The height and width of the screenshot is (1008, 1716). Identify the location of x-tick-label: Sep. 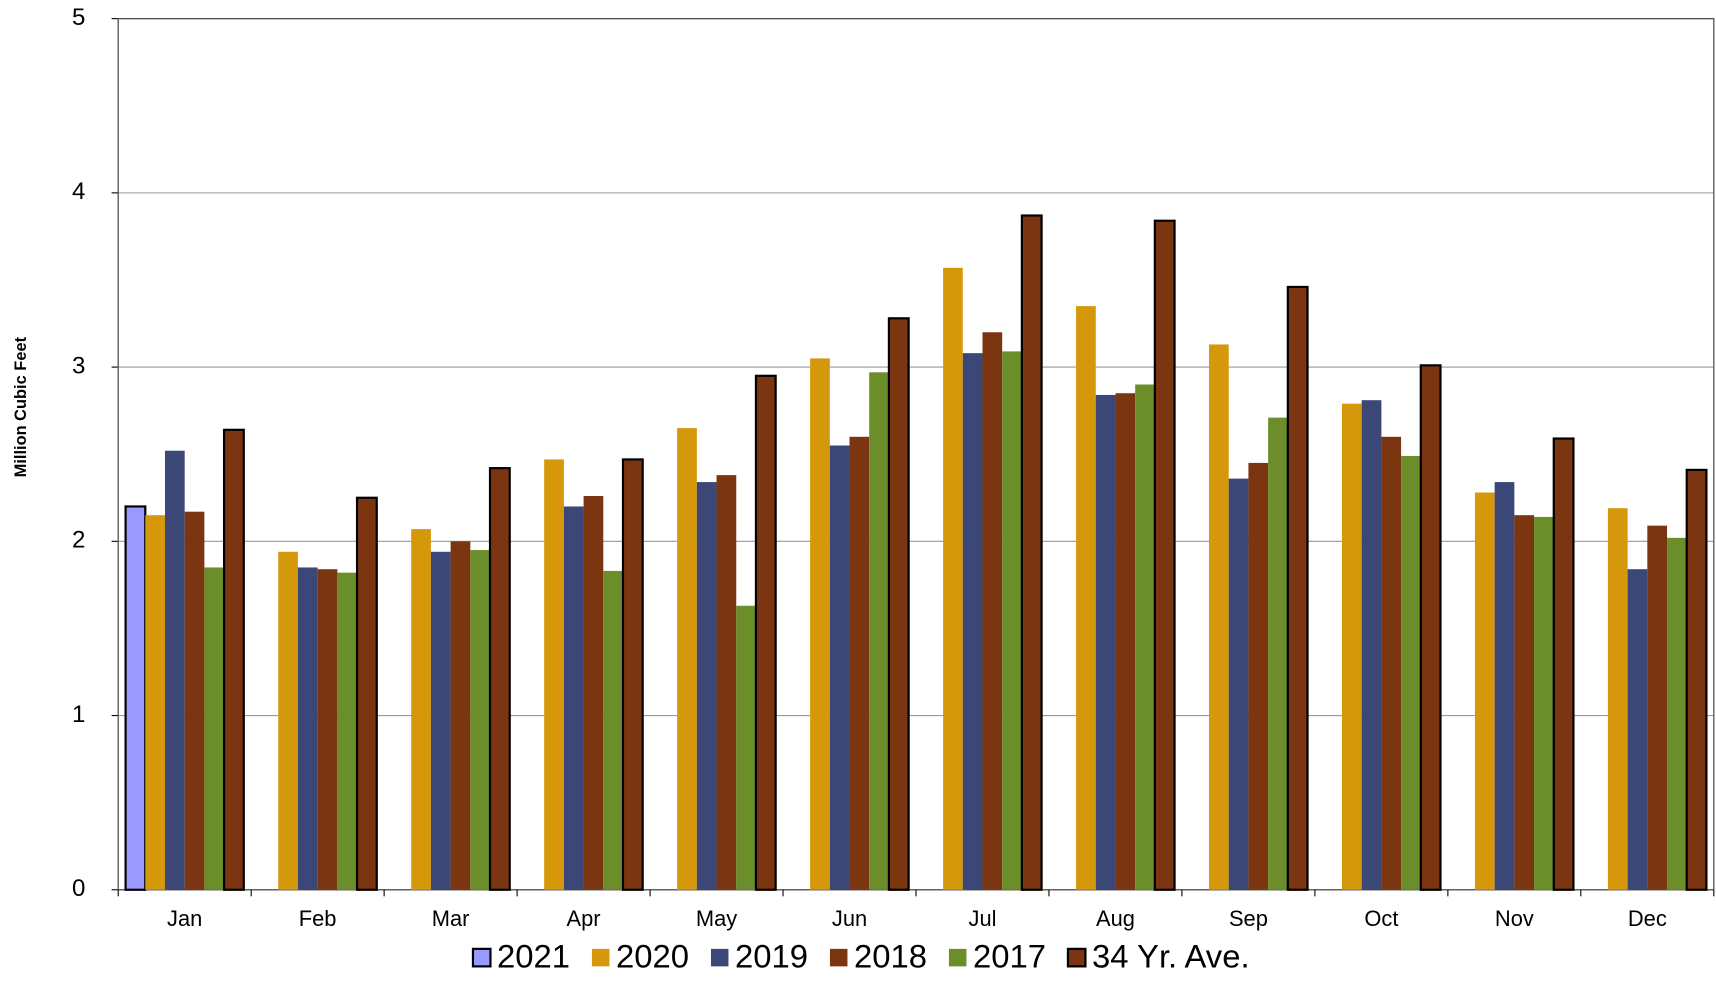
(1248, 918).